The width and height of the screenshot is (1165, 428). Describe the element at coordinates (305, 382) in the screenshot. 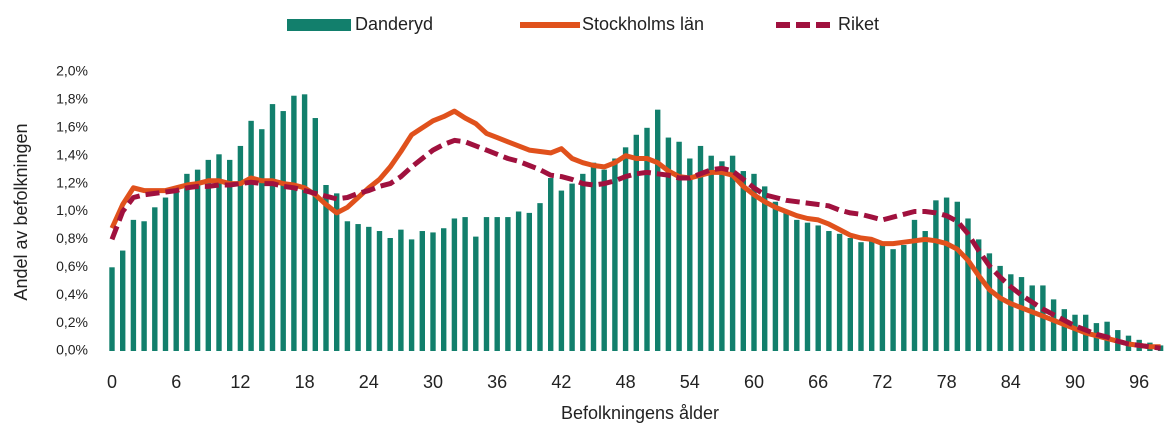

I see `x-tick-label: 18` at that location.